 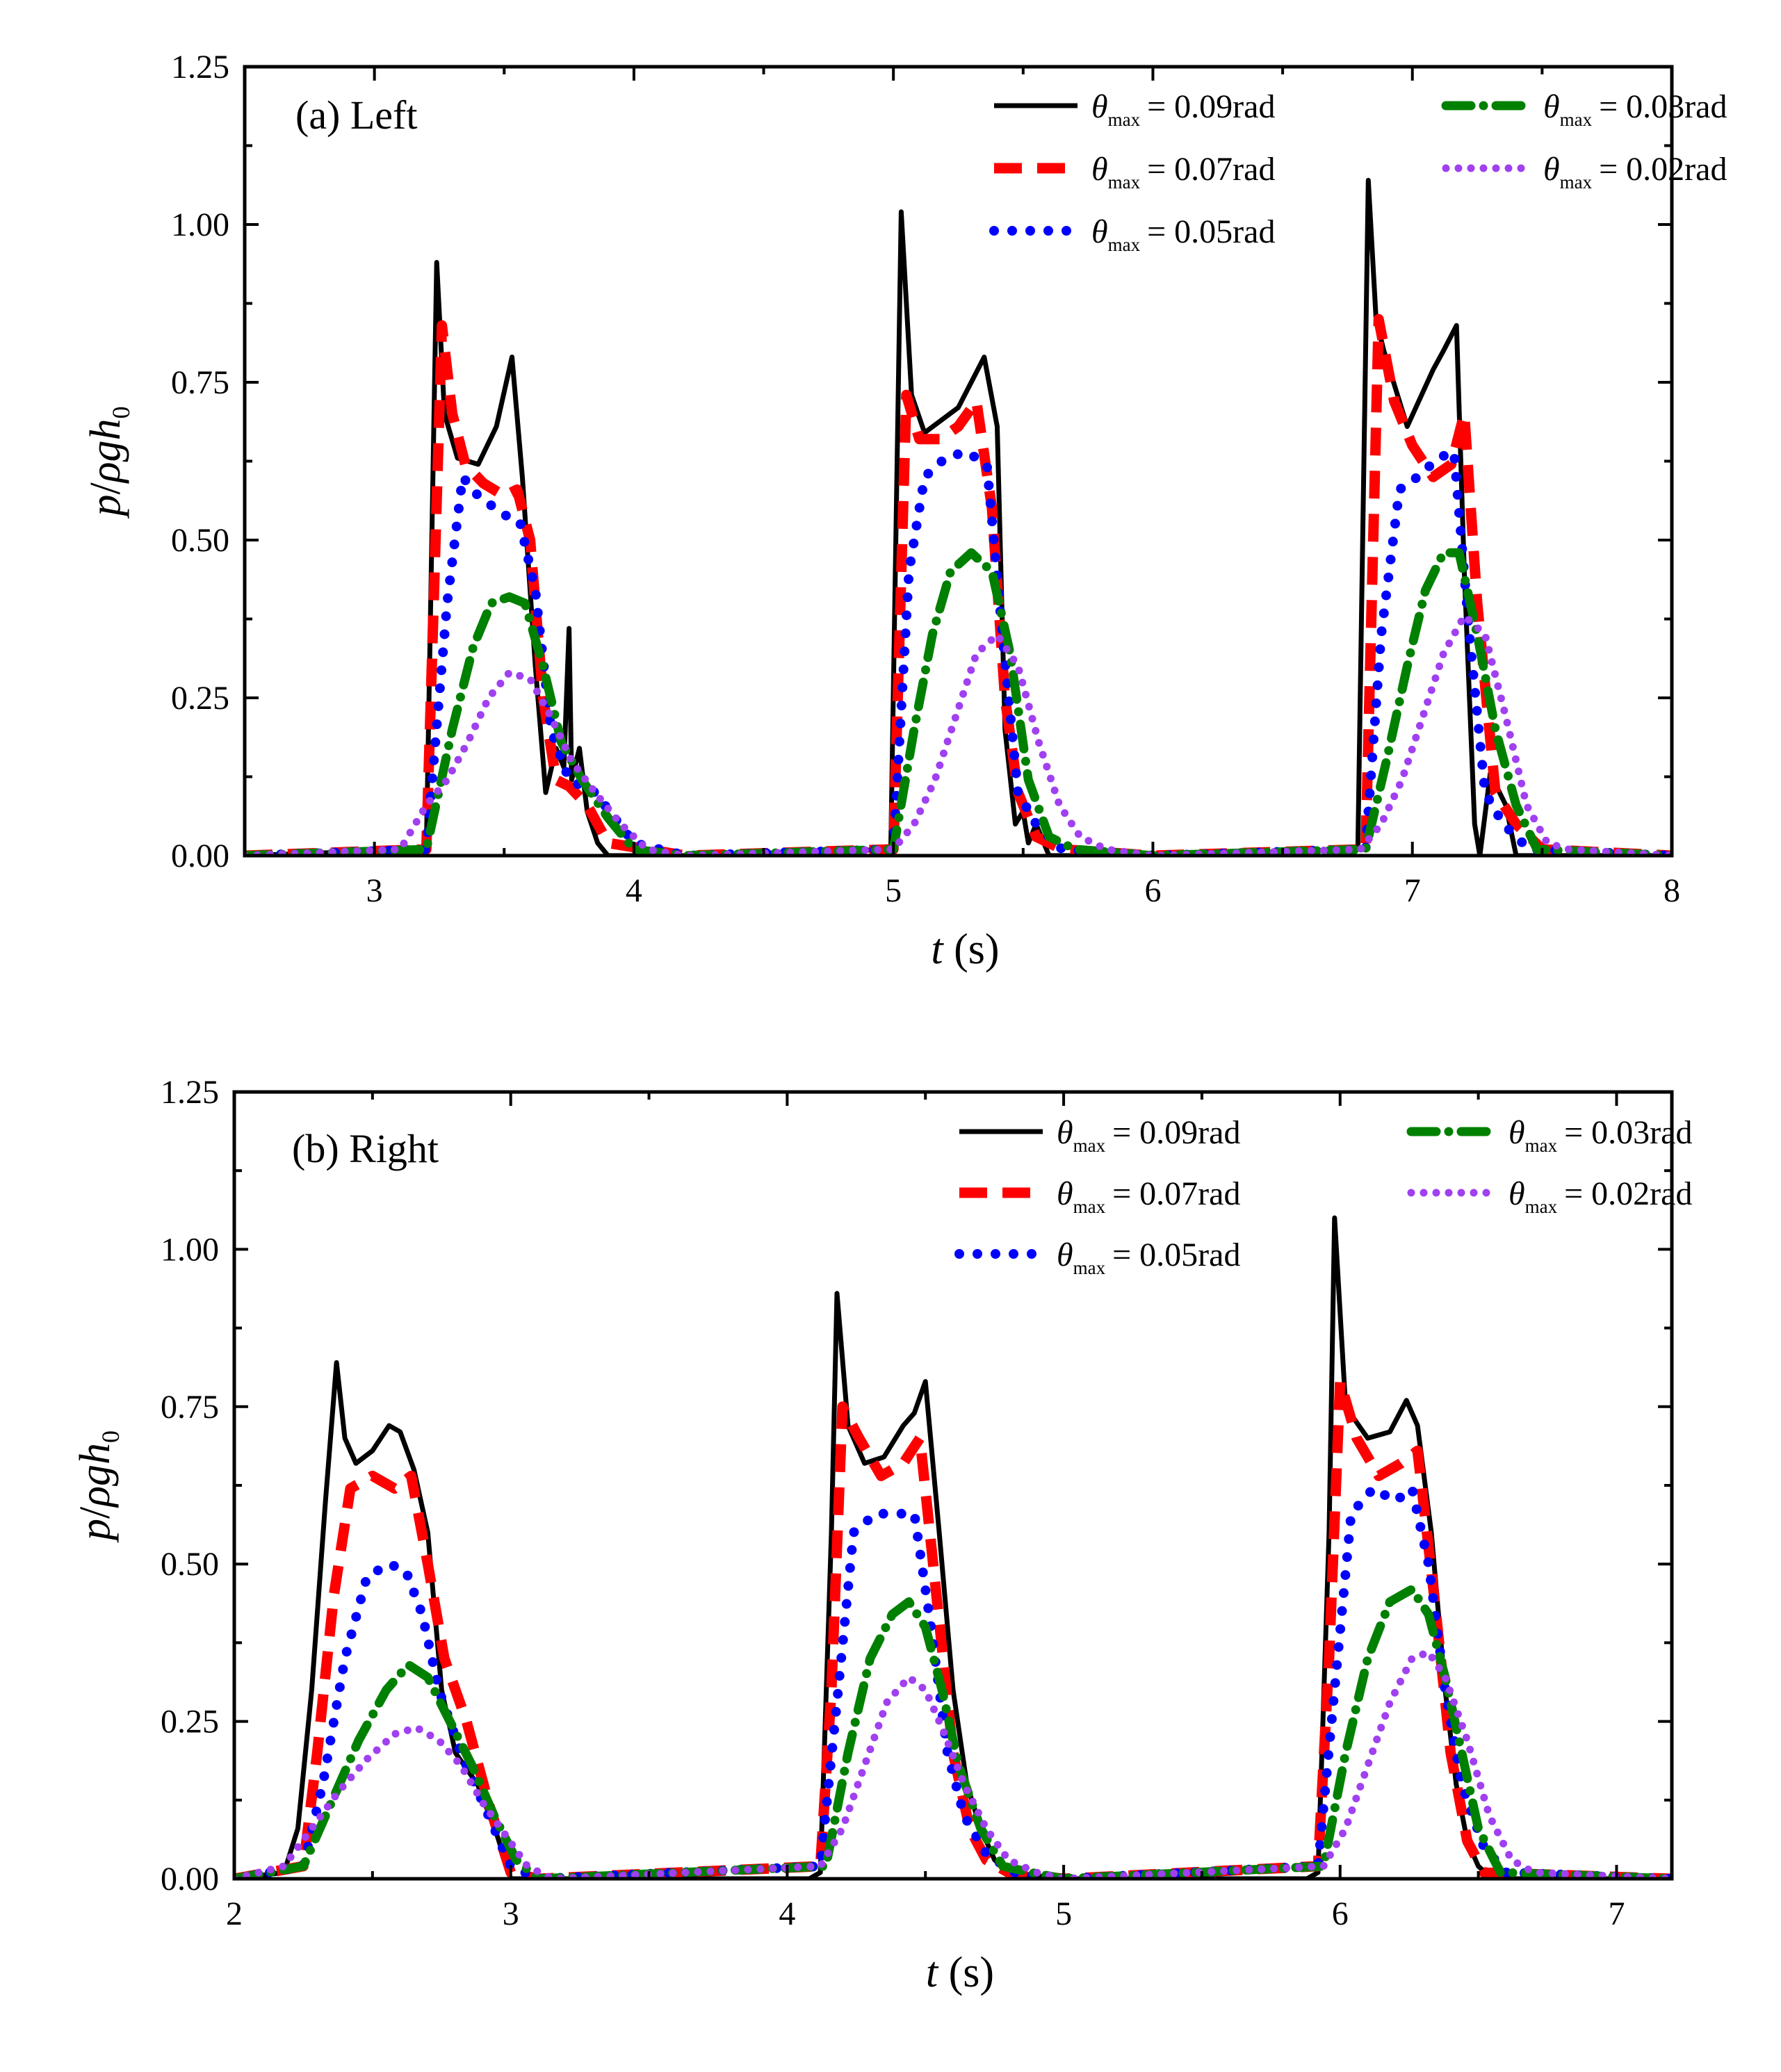 I want to click on panel-label: (a) Left, so click(x=356, y=115).